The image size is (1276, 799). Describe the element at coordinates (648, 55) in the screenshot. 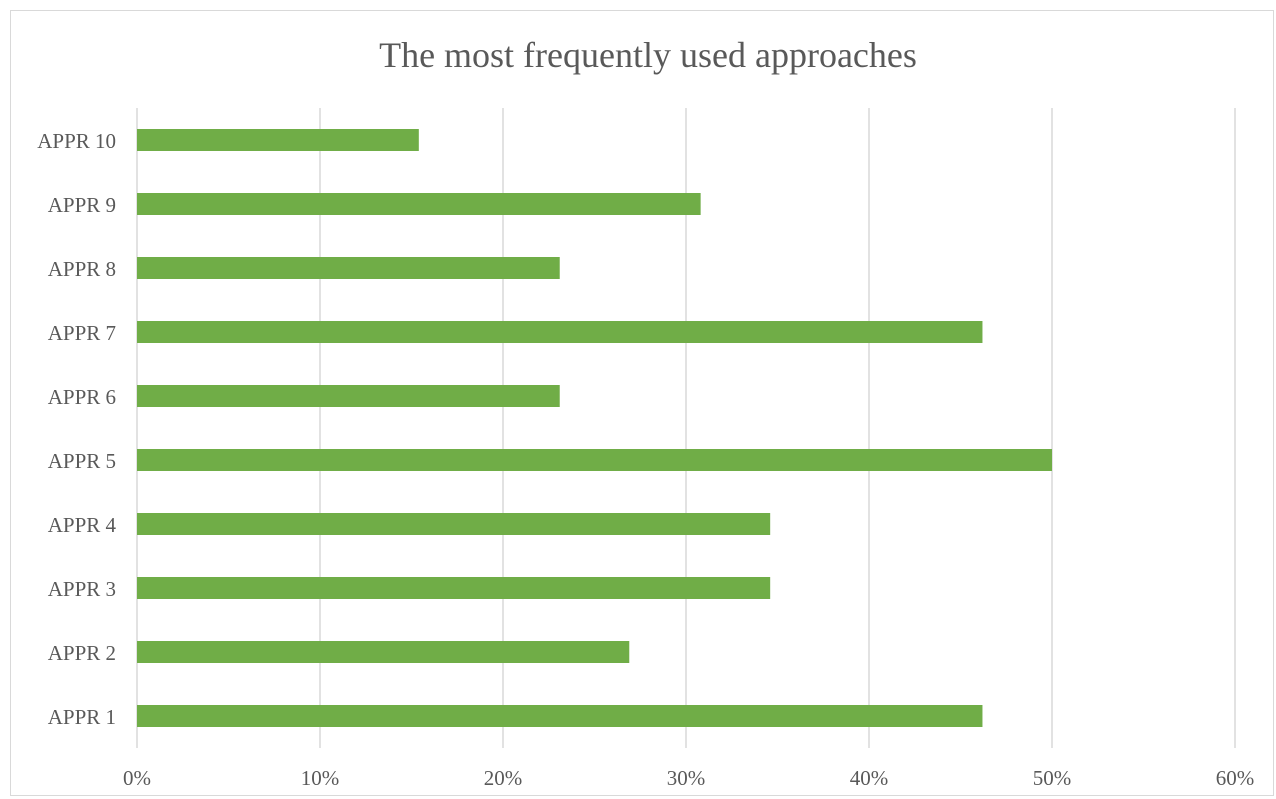

I see `chart-title: The most frequently used approaches` at that location.